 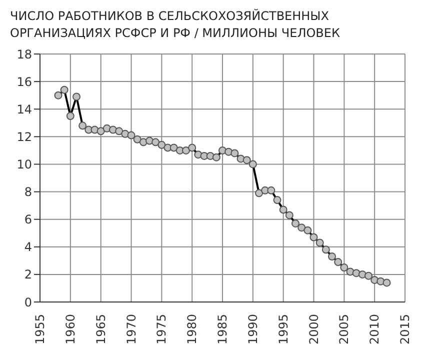 What do you see at coordinates (28, 247) in the screenshot?
I see `y-tick-label: 4` at bounding box center [28, 247].